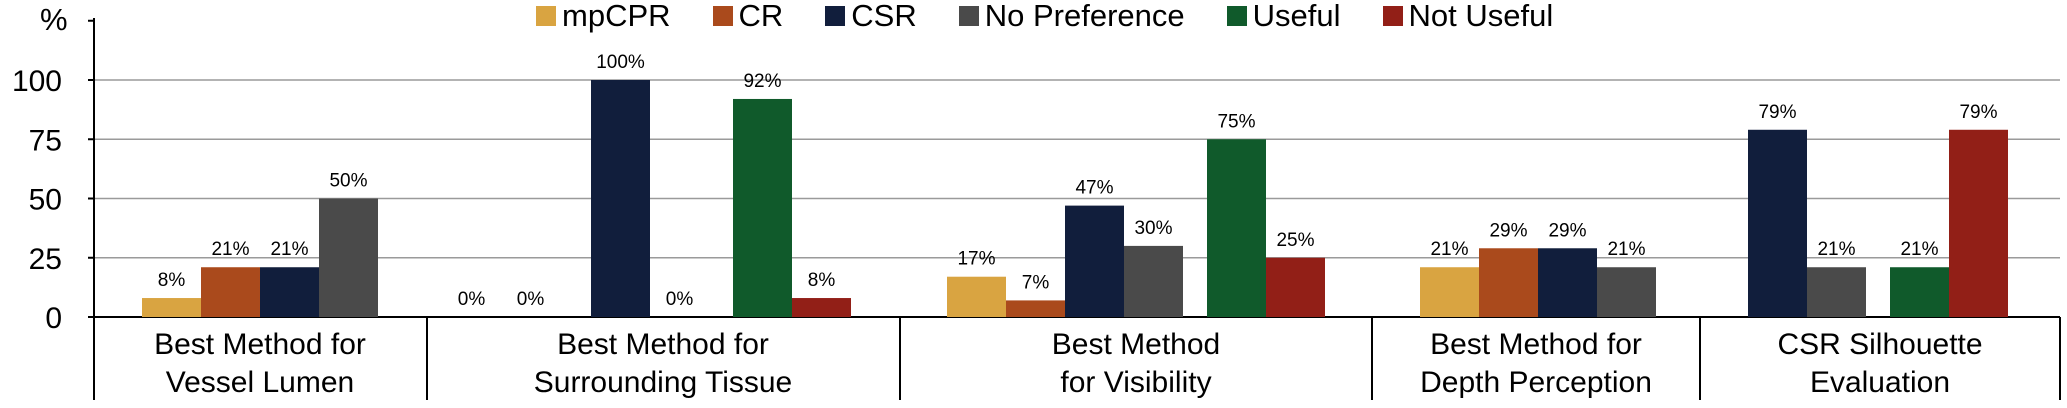  What do you see at coordinates (1880, 382) in the screenshot?
I see `category-label: Evaluation` at bounding box center [1880, 382].